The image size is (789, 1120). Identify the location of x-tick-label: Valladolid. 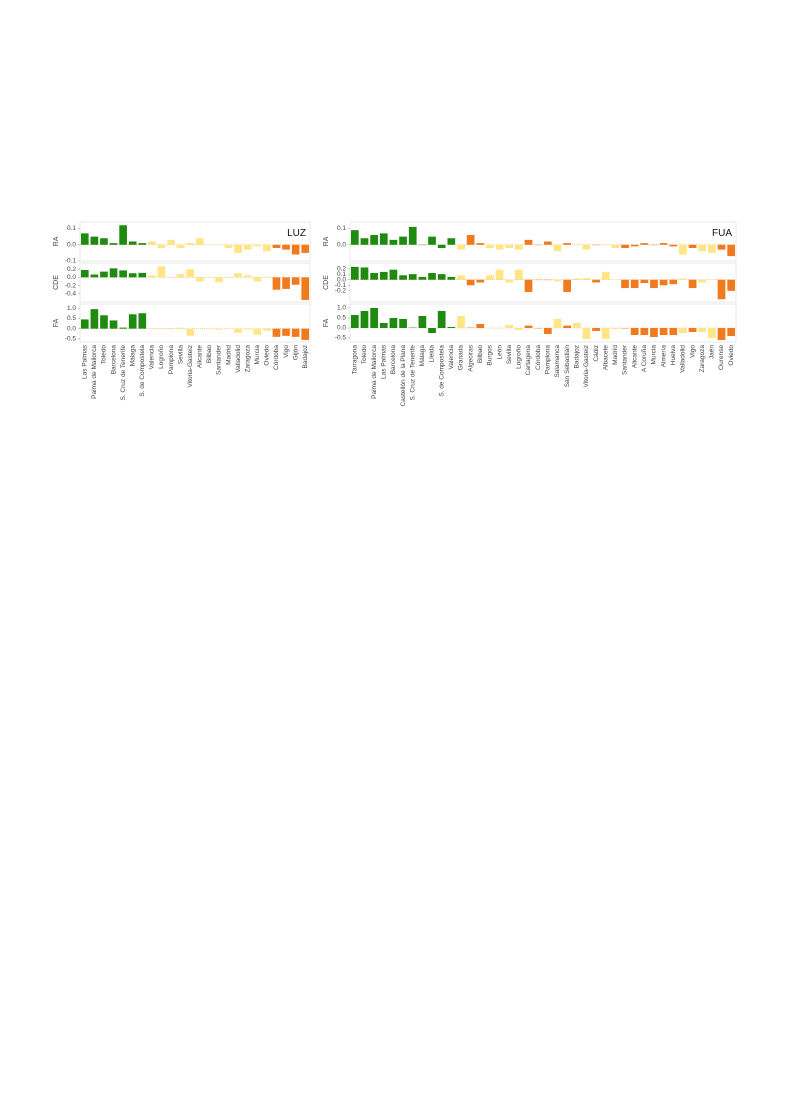
(238, 359).